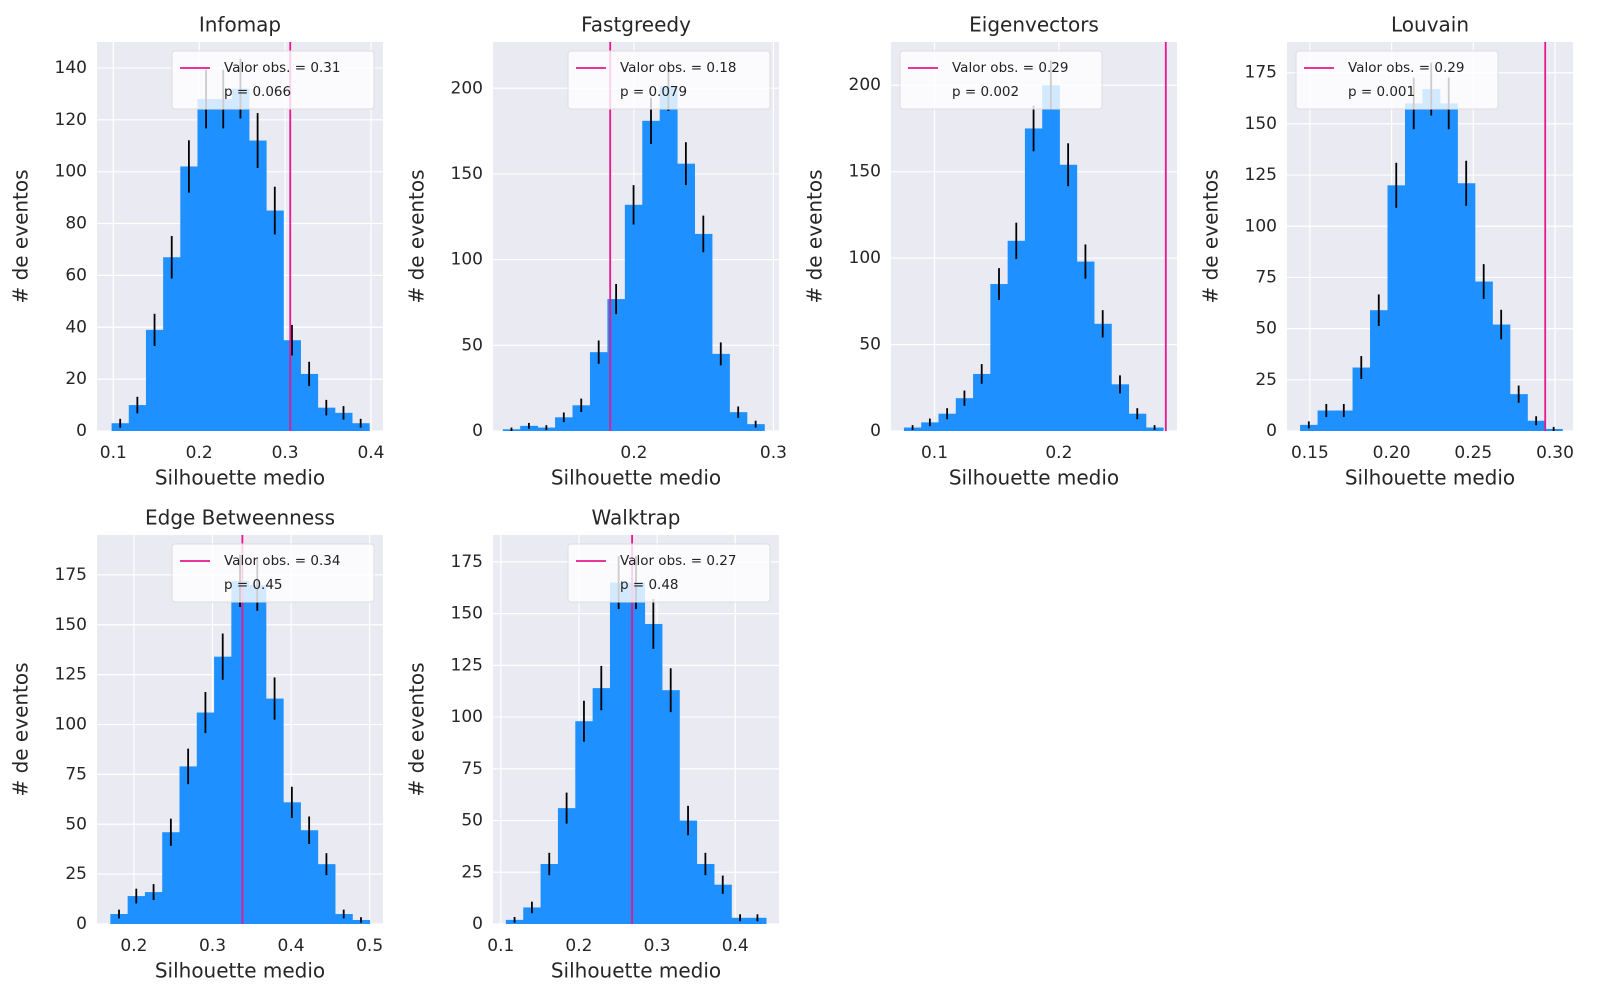  Describe the element at coordinates (76, 224) in the screenshot. I see `y-tick-label: 80` at that location.